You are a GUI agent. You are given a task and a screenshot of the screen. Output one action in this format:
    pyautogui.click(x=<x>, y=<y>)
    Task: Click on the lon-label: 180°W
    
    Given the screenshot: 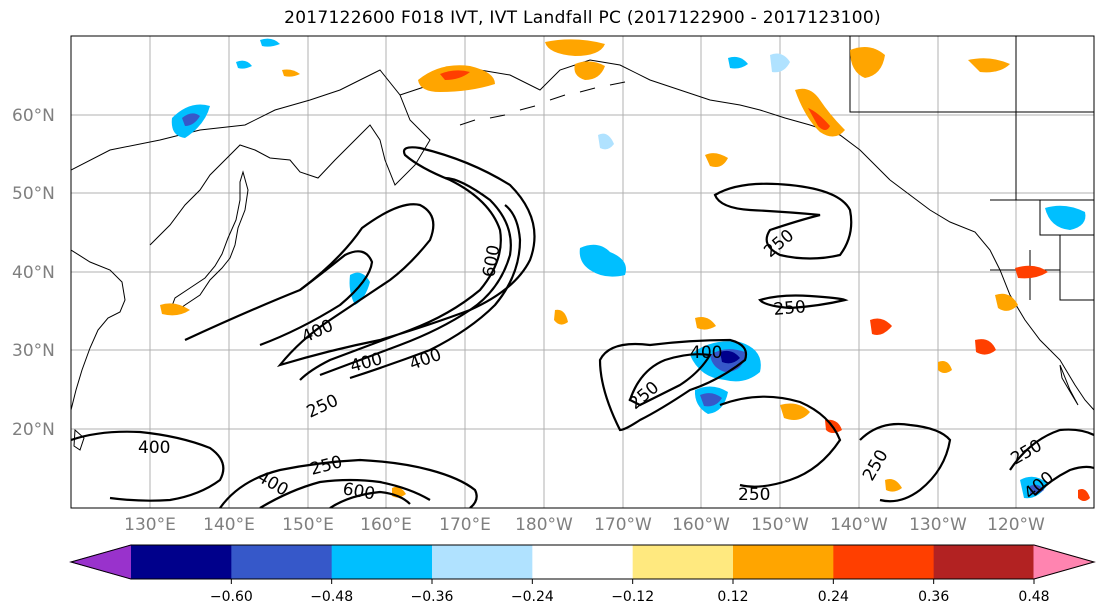 What is the action you would take?
    pyautogui.click(x=544, y=525)
    